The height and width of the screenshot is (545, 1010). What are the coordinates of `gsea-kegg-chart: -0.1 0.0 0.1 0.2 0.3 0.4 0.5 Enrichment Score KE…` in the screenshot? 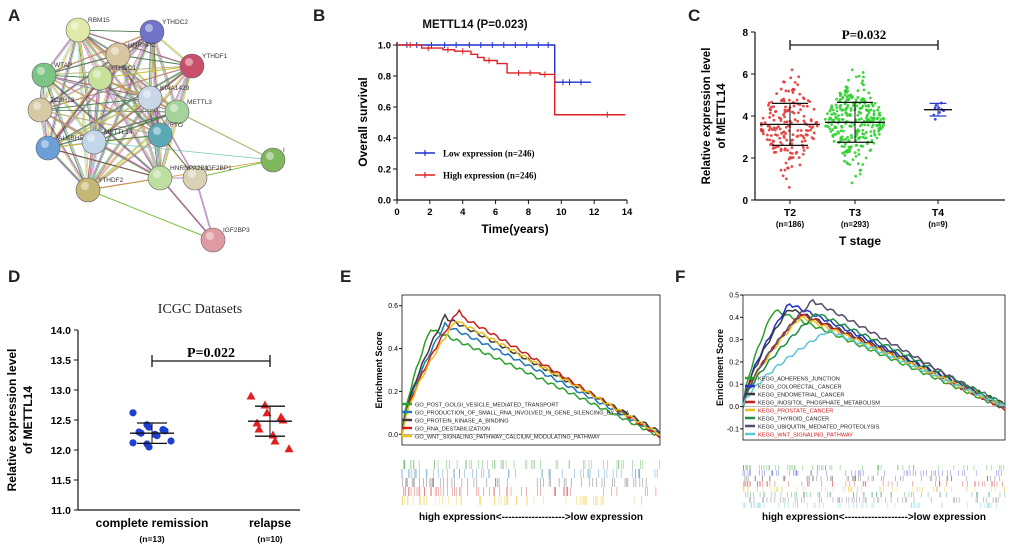 It's located at (860, 408).